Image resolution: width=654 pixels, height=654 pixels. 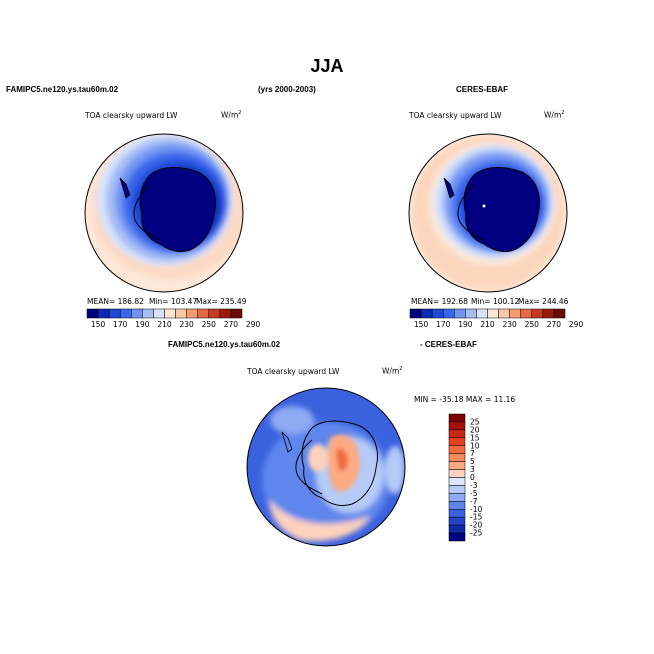 What do you see at coordinates (448, 344) in the screenshot?
I see `diff-obs-header: - CERES-EBAF` at bounding box center [448, 344].